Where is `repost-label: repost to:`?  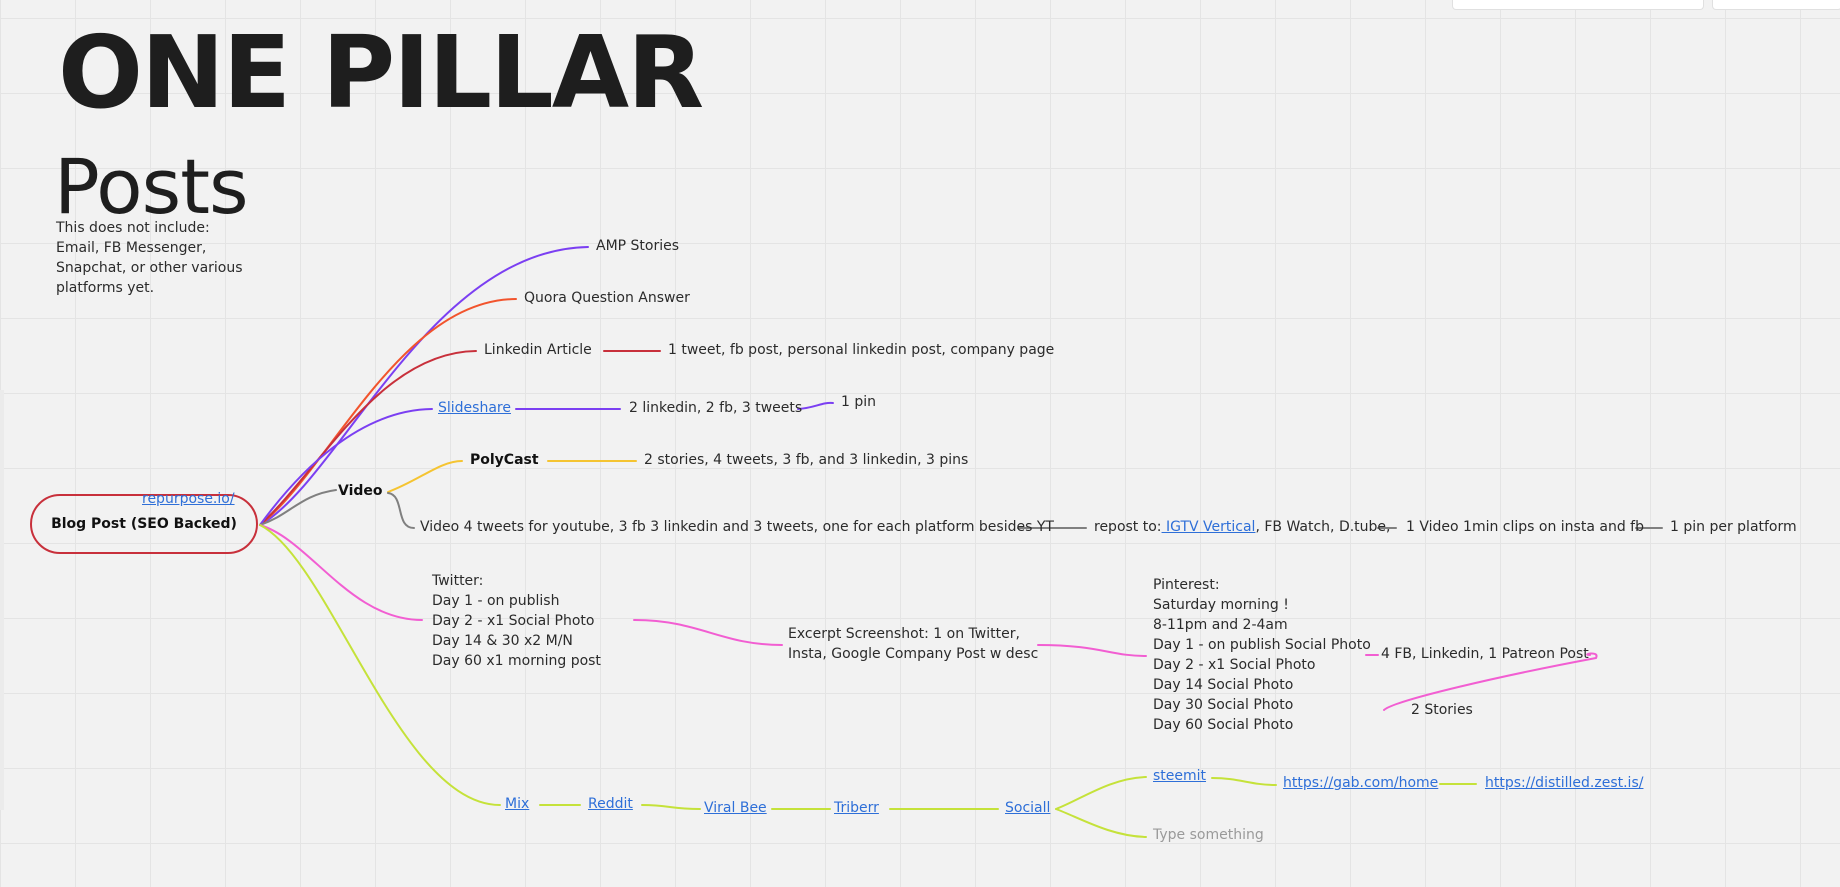
repost-label: repost to: is located at coordinates (1128, 527).